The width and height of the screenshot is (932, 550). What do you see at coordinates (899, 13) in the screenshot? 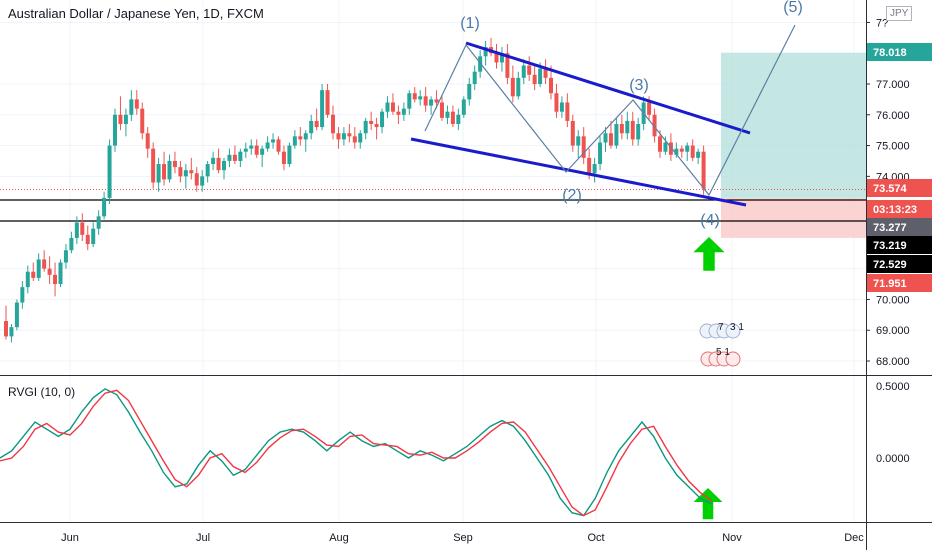
I see `currency-badge: JPY` at bounding box center [899, 13].